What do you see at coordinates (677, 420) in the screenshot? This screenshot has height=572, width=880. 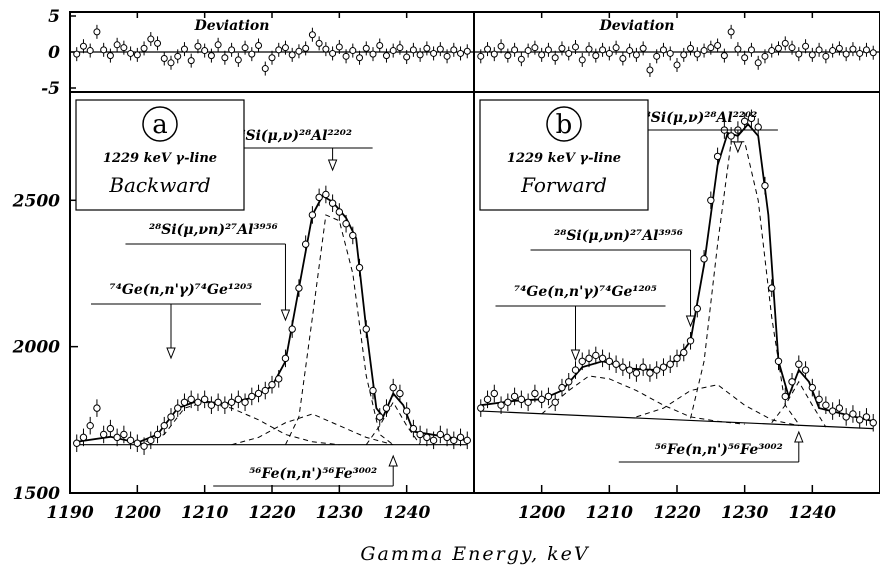 I see `background-line` at bounding box center [677, 420].